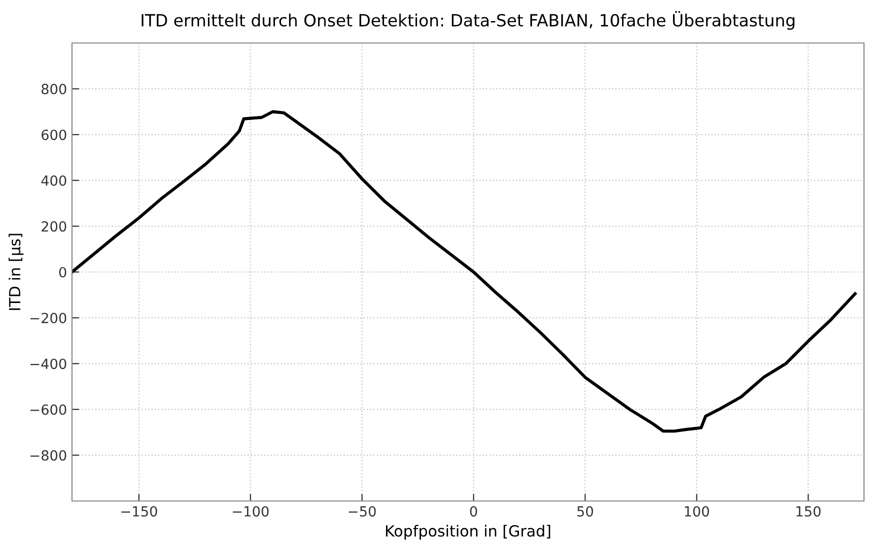 This screenshot has height=556, width=869. I want to click on x-tick-label: −150, so click(139, 511).